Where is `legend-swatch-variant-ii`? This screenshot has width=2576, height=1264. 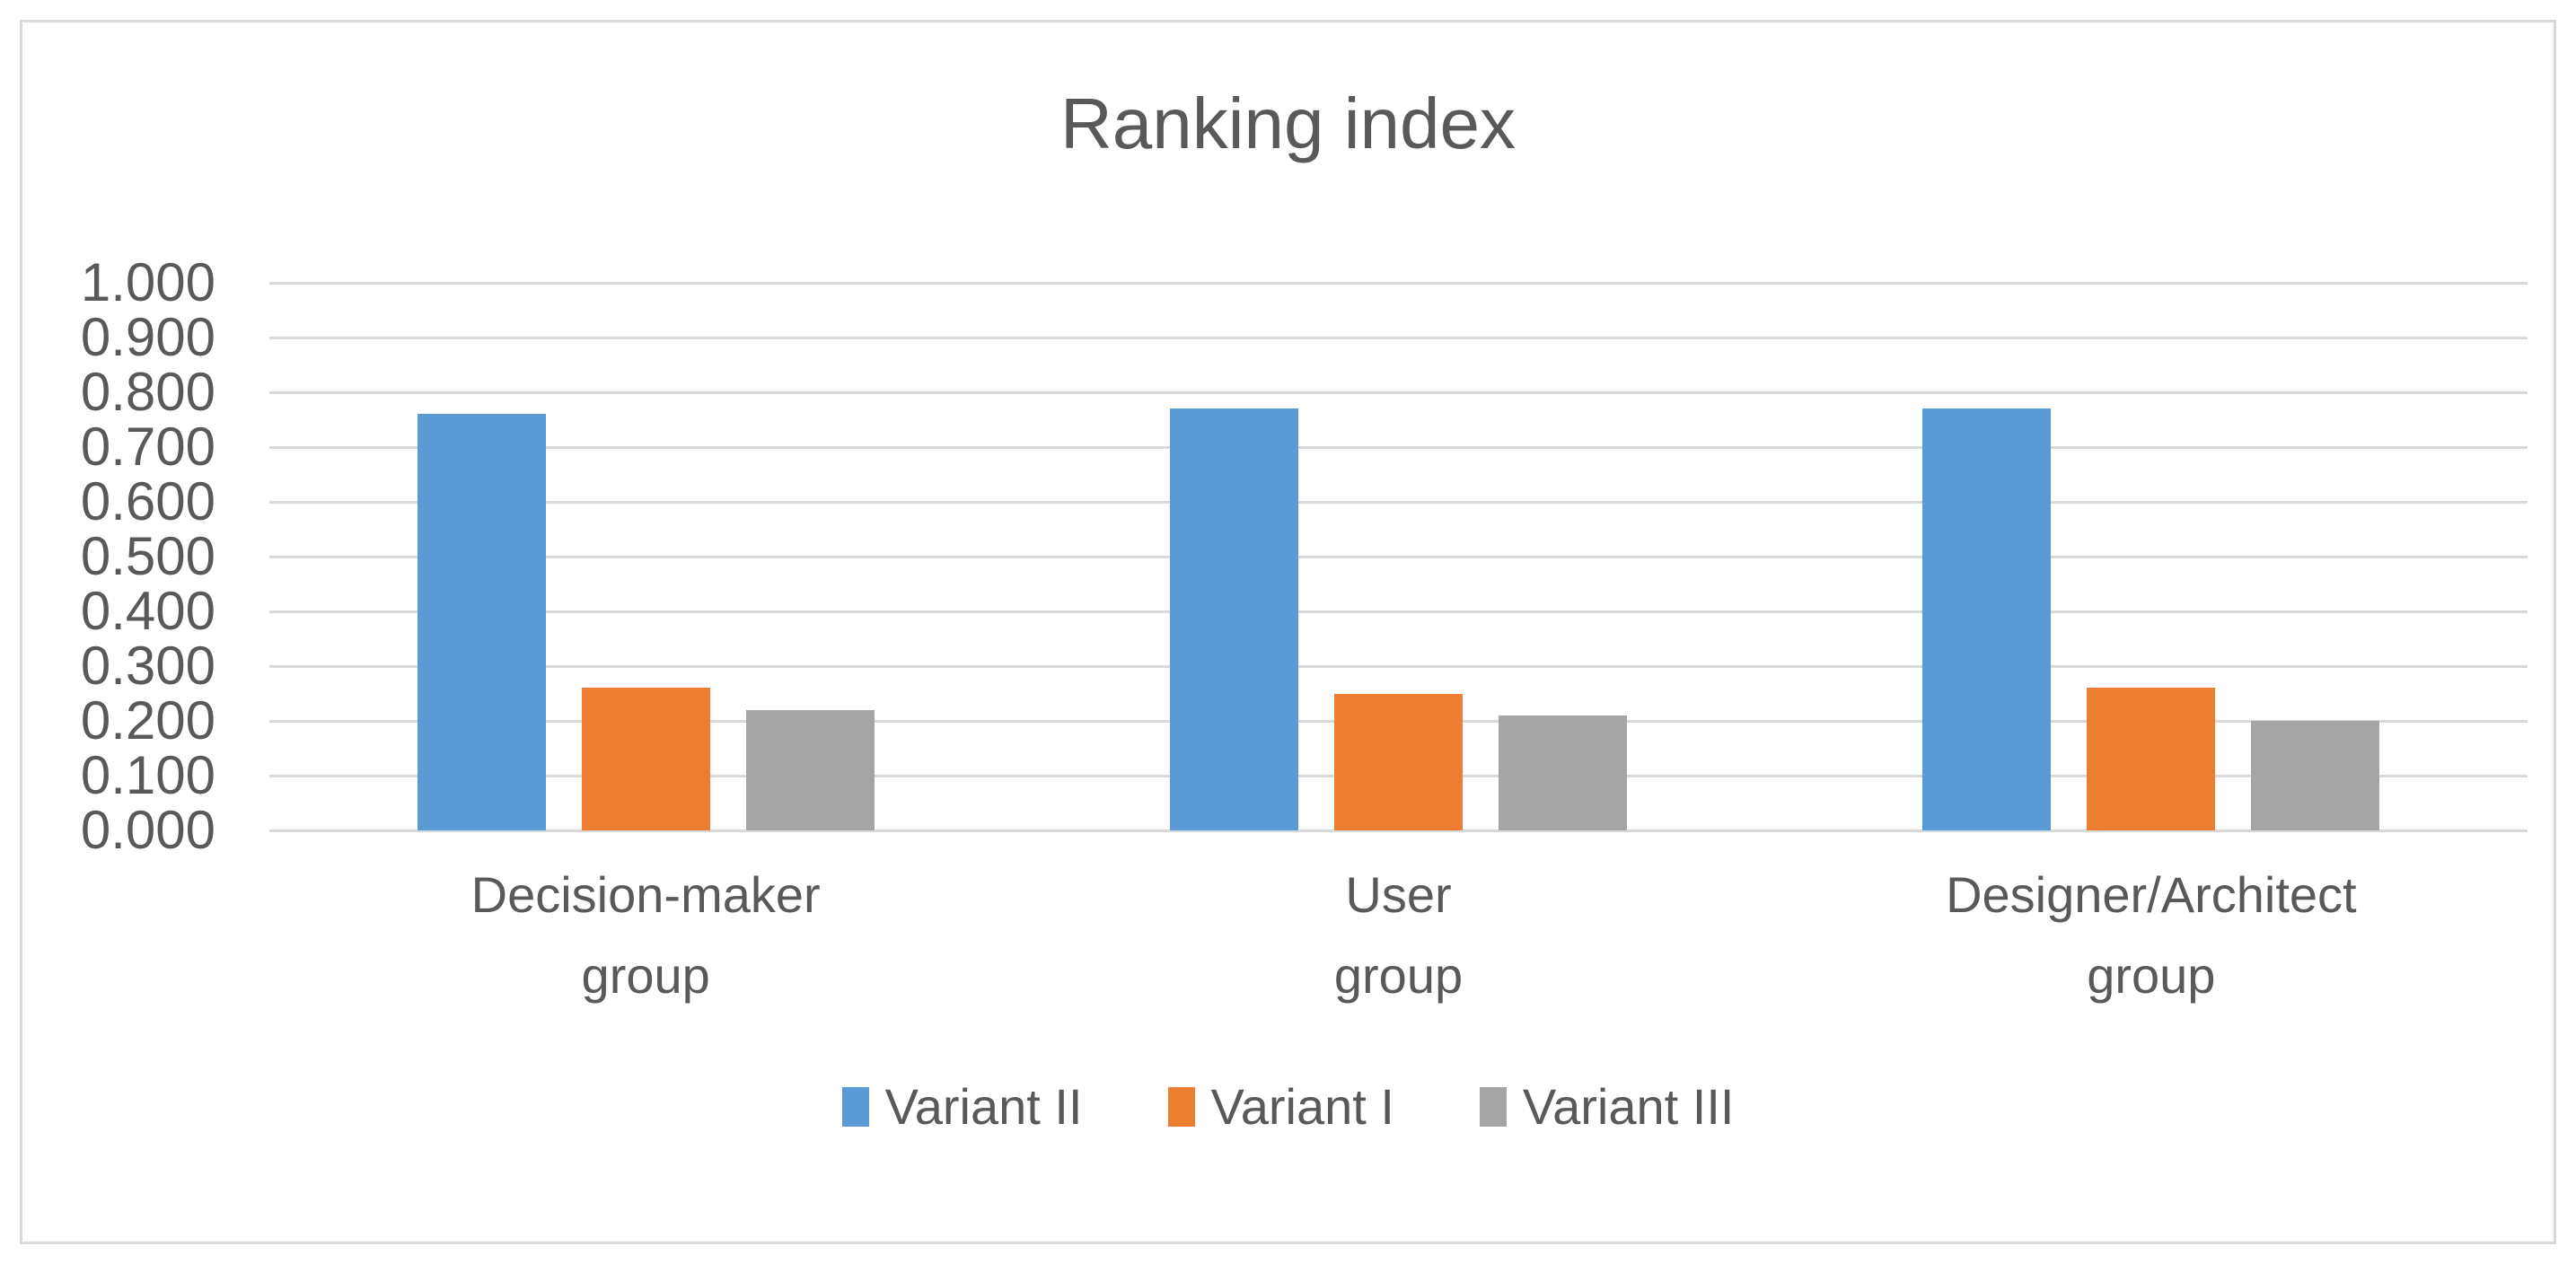 legend-swatch-variant-ii is located at coordinates (855, 1107).